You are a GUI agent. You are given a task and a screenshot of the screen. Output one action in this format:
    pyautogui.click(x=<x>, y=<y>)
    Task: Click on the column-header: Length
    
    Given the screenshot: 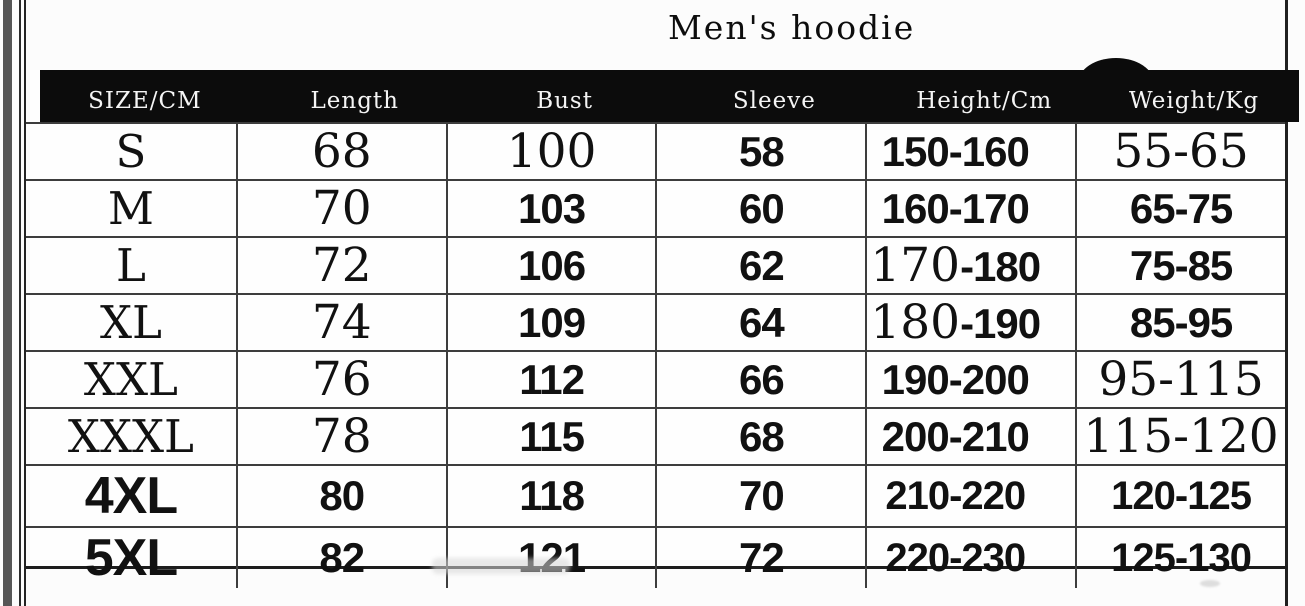 What is the action you would take?
    pyautogui.click(x=354, y=96)
    